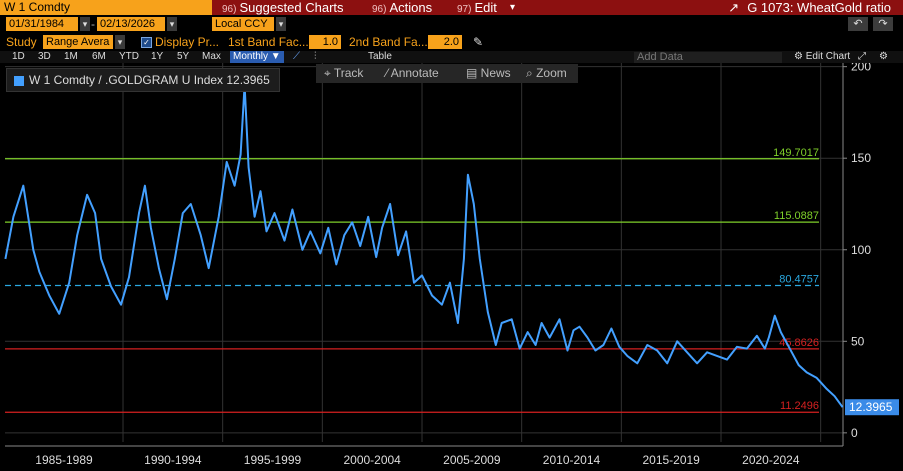 Image resolution: width=903 pixels, height=471 pixels. Describe the element at coordinates (64, 460) in the screenshot. I see `x-tick-label: 1985-1989` at that location.